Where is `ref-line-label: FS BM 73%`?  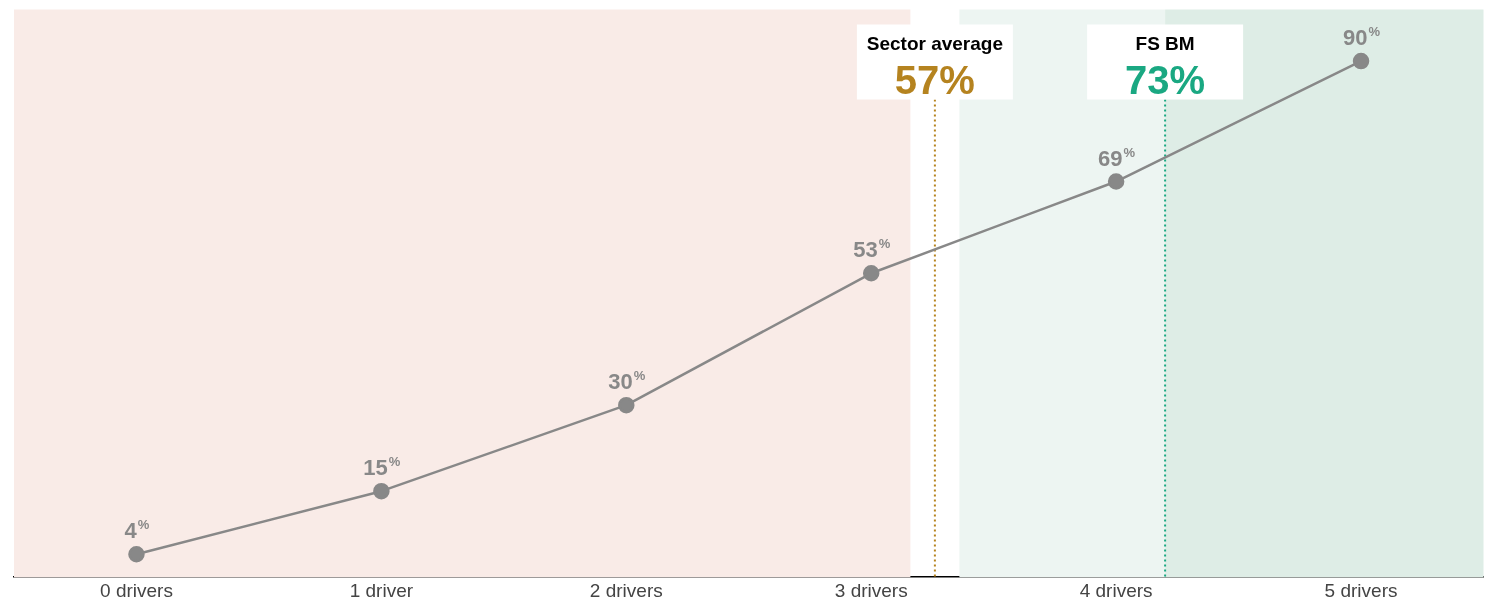
ref-line-label: FS BM 73% is located at coordinates (1165, 67).